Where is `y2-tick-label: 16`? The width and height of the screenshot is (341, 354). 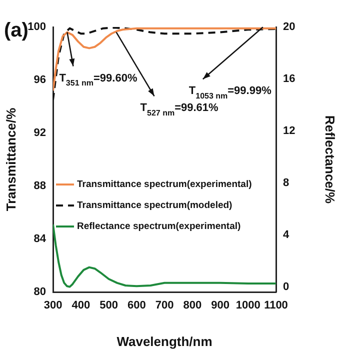 y2-tick-label: 16 is located at coordinates (289, 78).